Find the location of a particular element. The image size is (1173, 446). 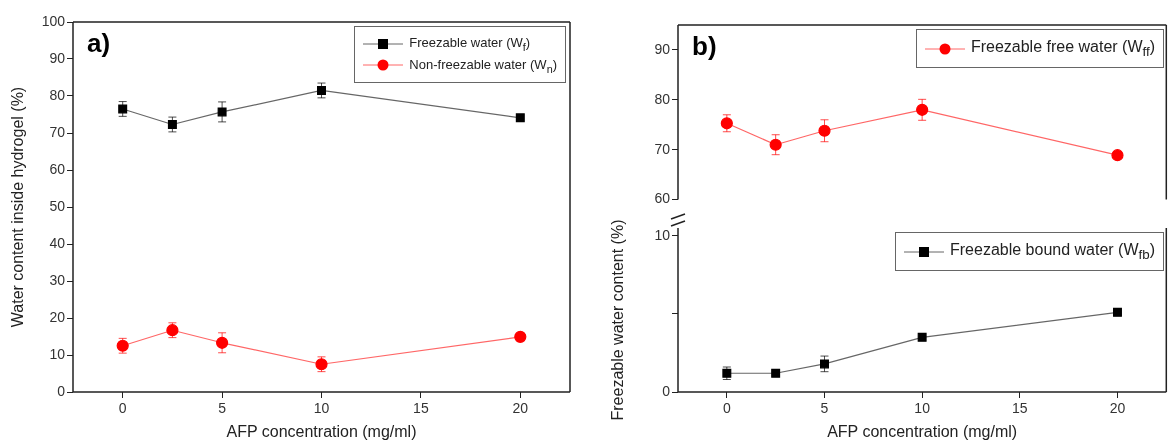

y-axis-title: Water content inside hydrogel (%) is located at coordinates (18, 207).